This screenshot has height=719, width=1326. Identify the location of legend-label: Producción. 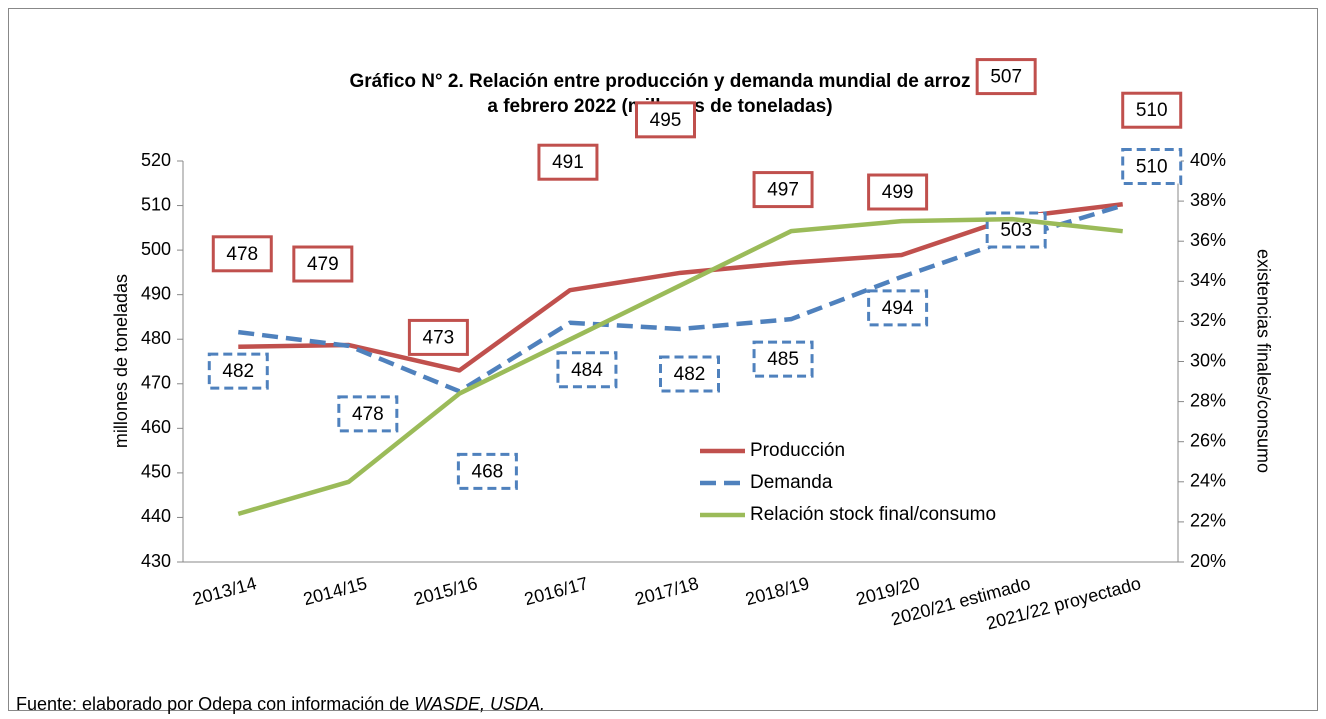
(797, 450).